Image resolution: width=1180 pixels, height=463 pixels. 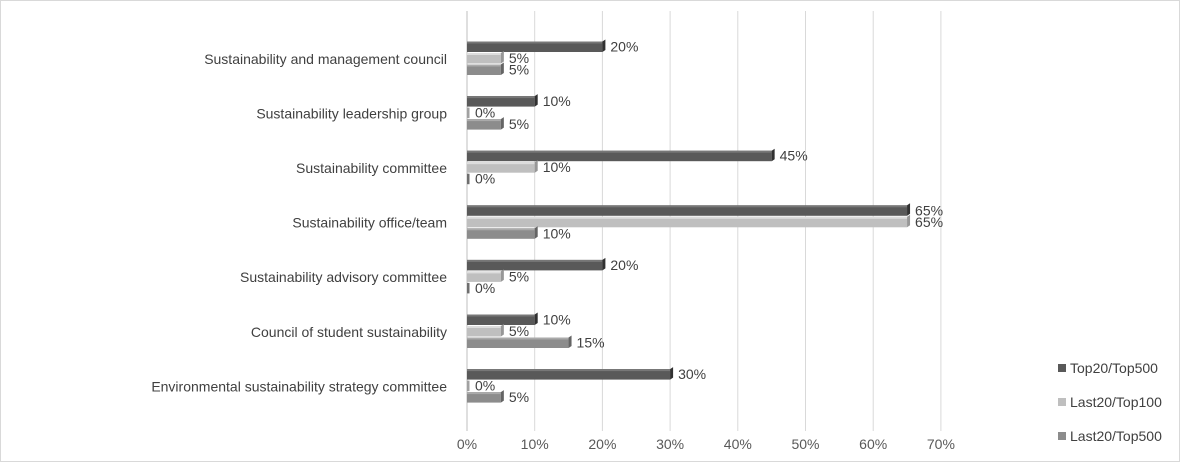 What do you see at coordinates (738, 444) in the screenshot?
I see `x-tick-label: 40%` at bounding box center [738, 444].